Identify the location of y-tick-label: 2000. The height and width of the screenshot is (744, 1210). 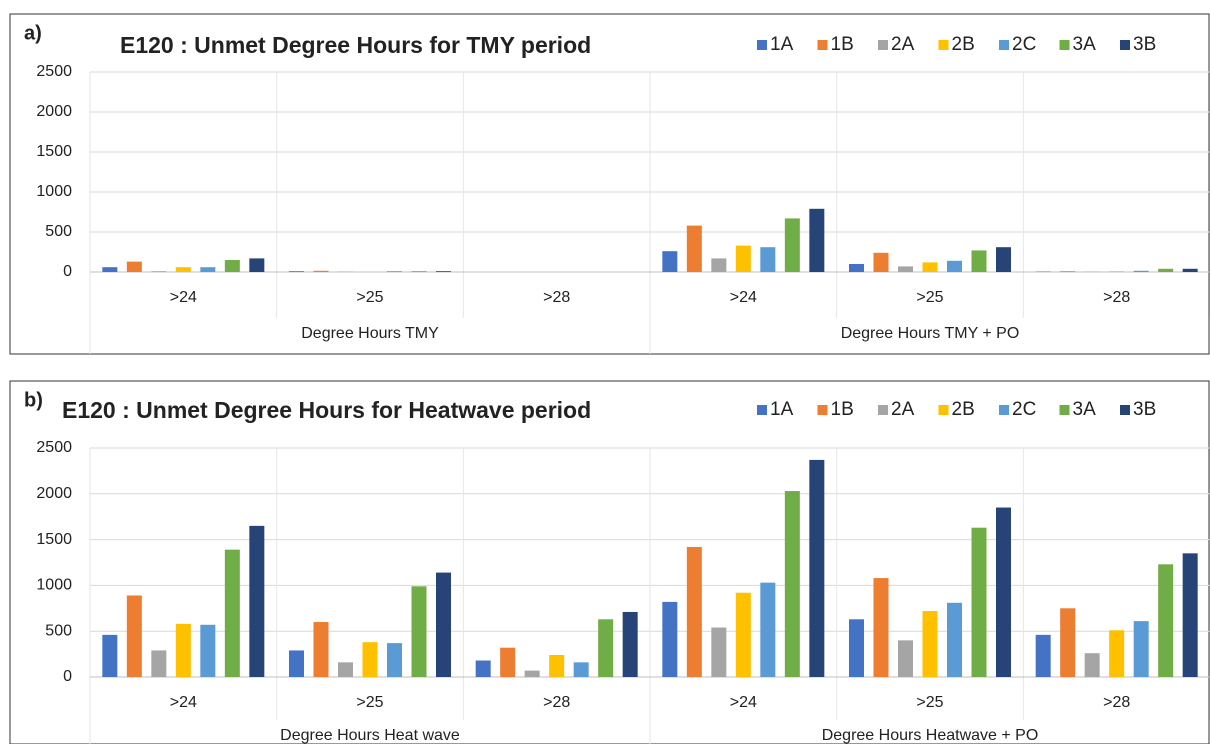
(54, 111).